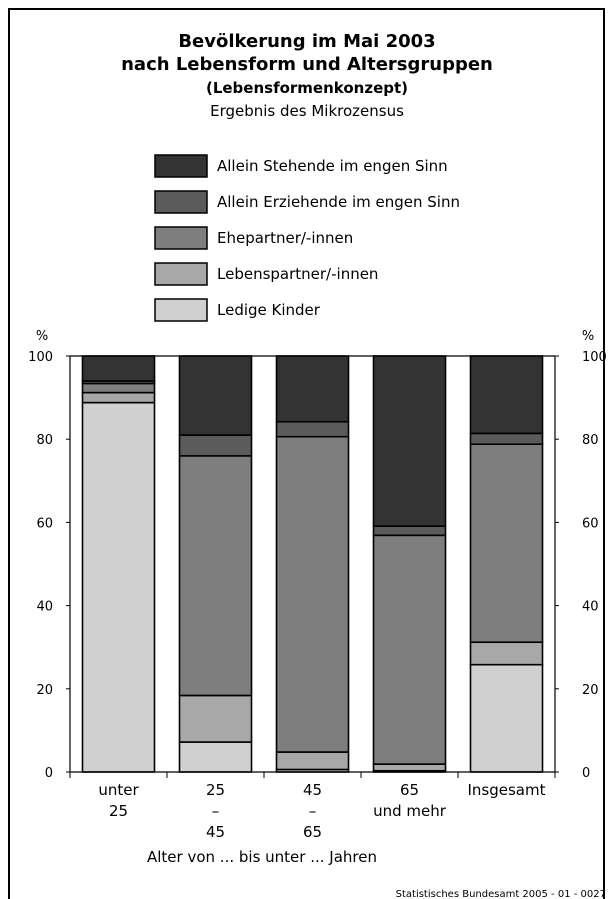  Describe the element at coordinates (44, 690) in the screenshot. I see `y-tick-label-left: 20` at that location.